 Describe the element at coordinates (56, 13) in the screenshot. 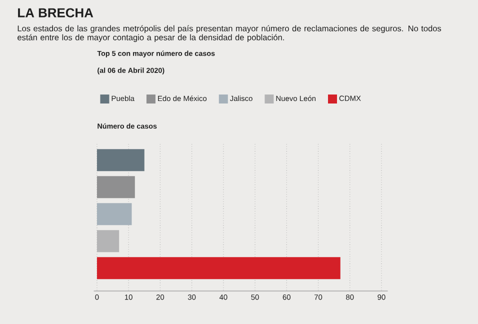

I see `chart-title: LA BRECHA` at that location.